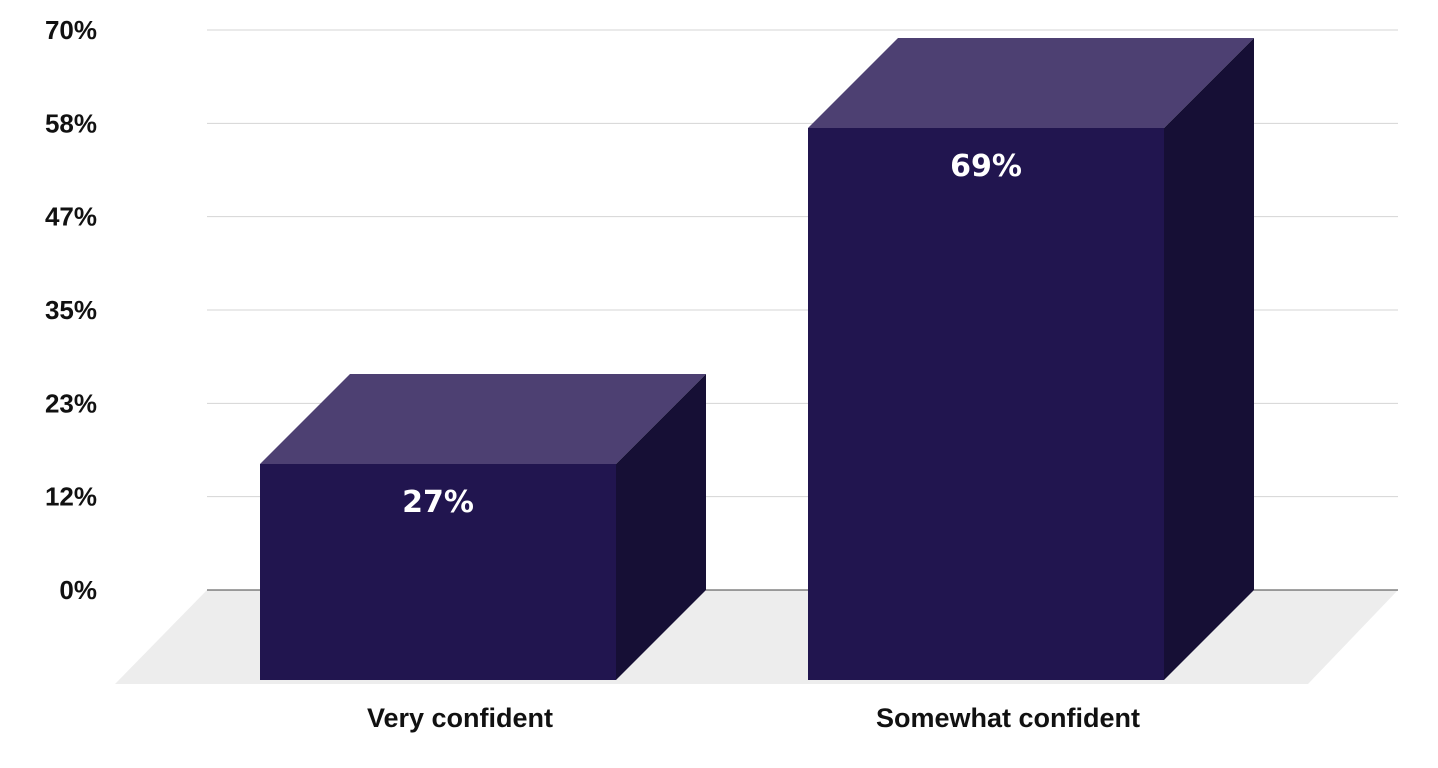 This screenshot has height=768, width=1438. Describe the element at coordinates (78, 590) in the screenshot. I see `y-tick-label: 0%` at that location.